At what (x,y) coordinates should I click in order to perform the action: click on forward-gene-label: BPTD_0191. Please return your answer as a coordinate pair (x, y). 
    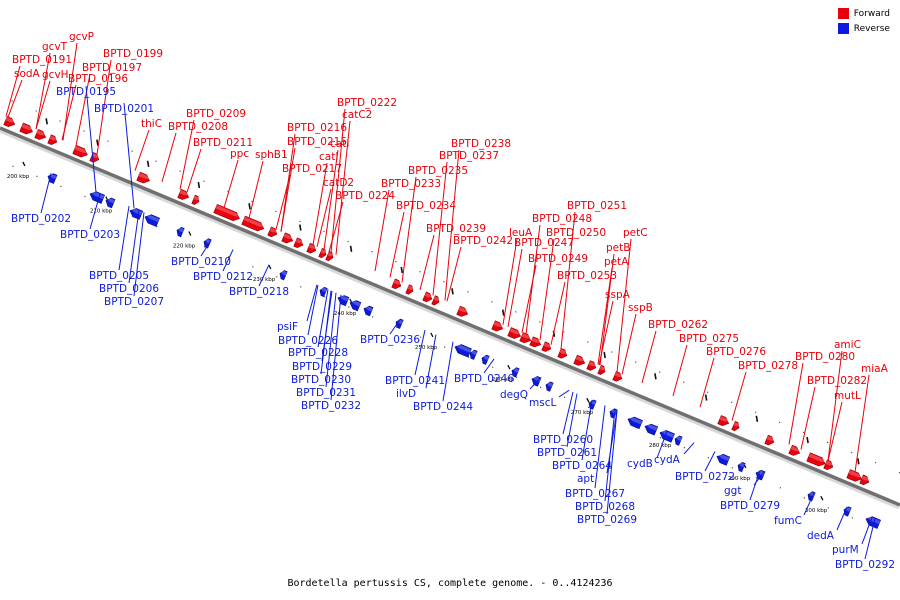
    Looking at the image, I should click on (42, 60).